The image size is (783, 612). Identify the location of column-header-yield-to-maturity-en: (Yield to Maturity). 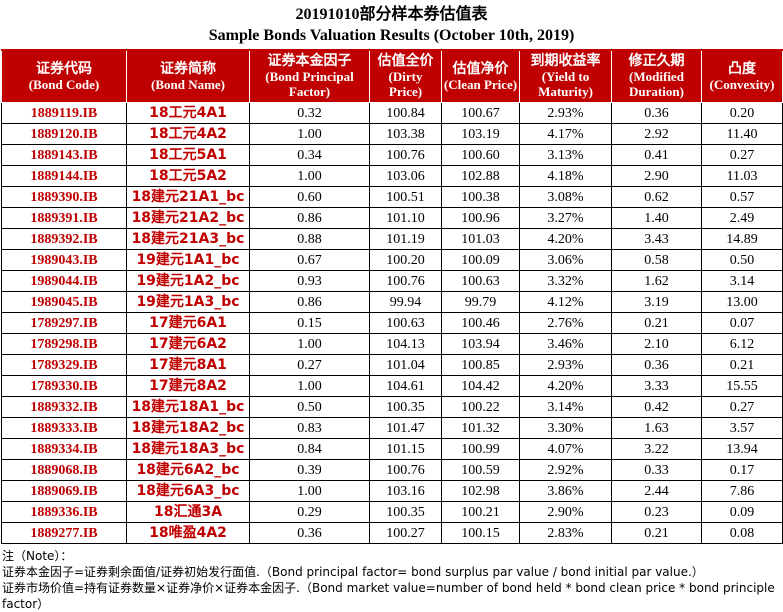
(565, 84).